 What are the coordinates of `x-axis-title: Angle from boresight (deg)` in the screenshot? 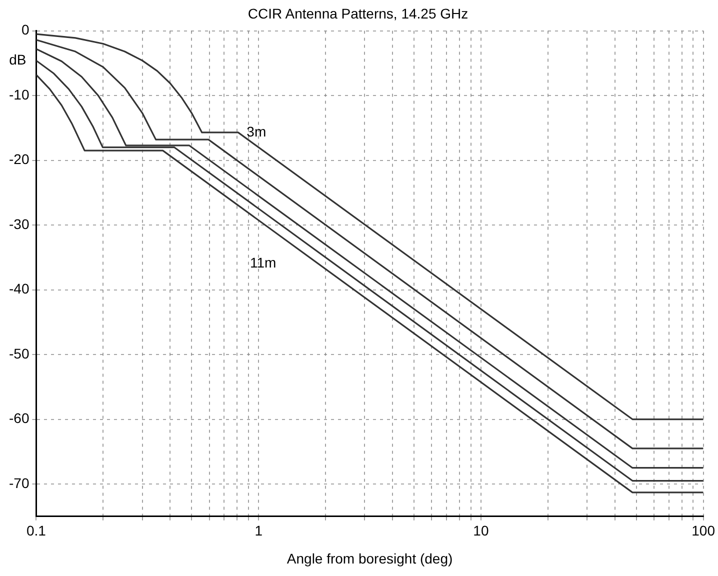 It's located at (369, 558).